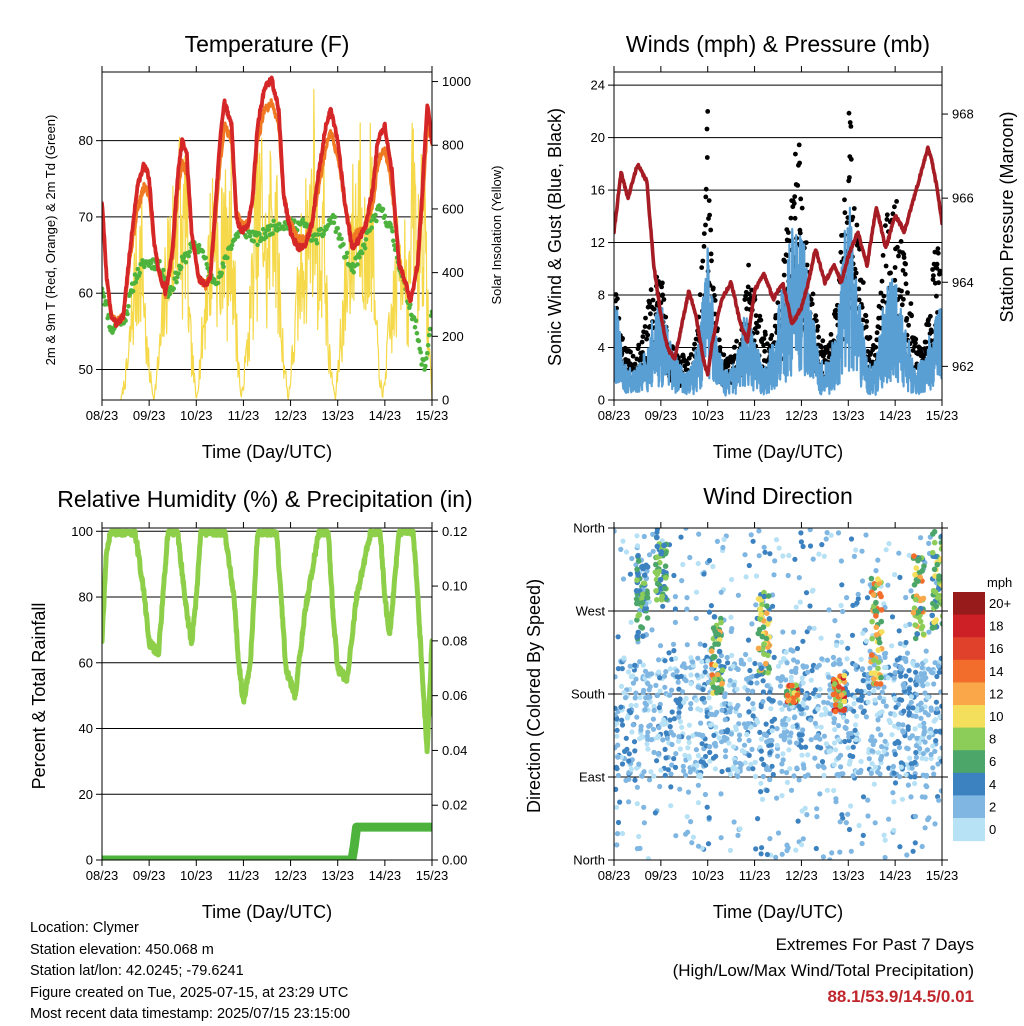  I want to click on x-tick-label: 14/23, so click(895, 415).